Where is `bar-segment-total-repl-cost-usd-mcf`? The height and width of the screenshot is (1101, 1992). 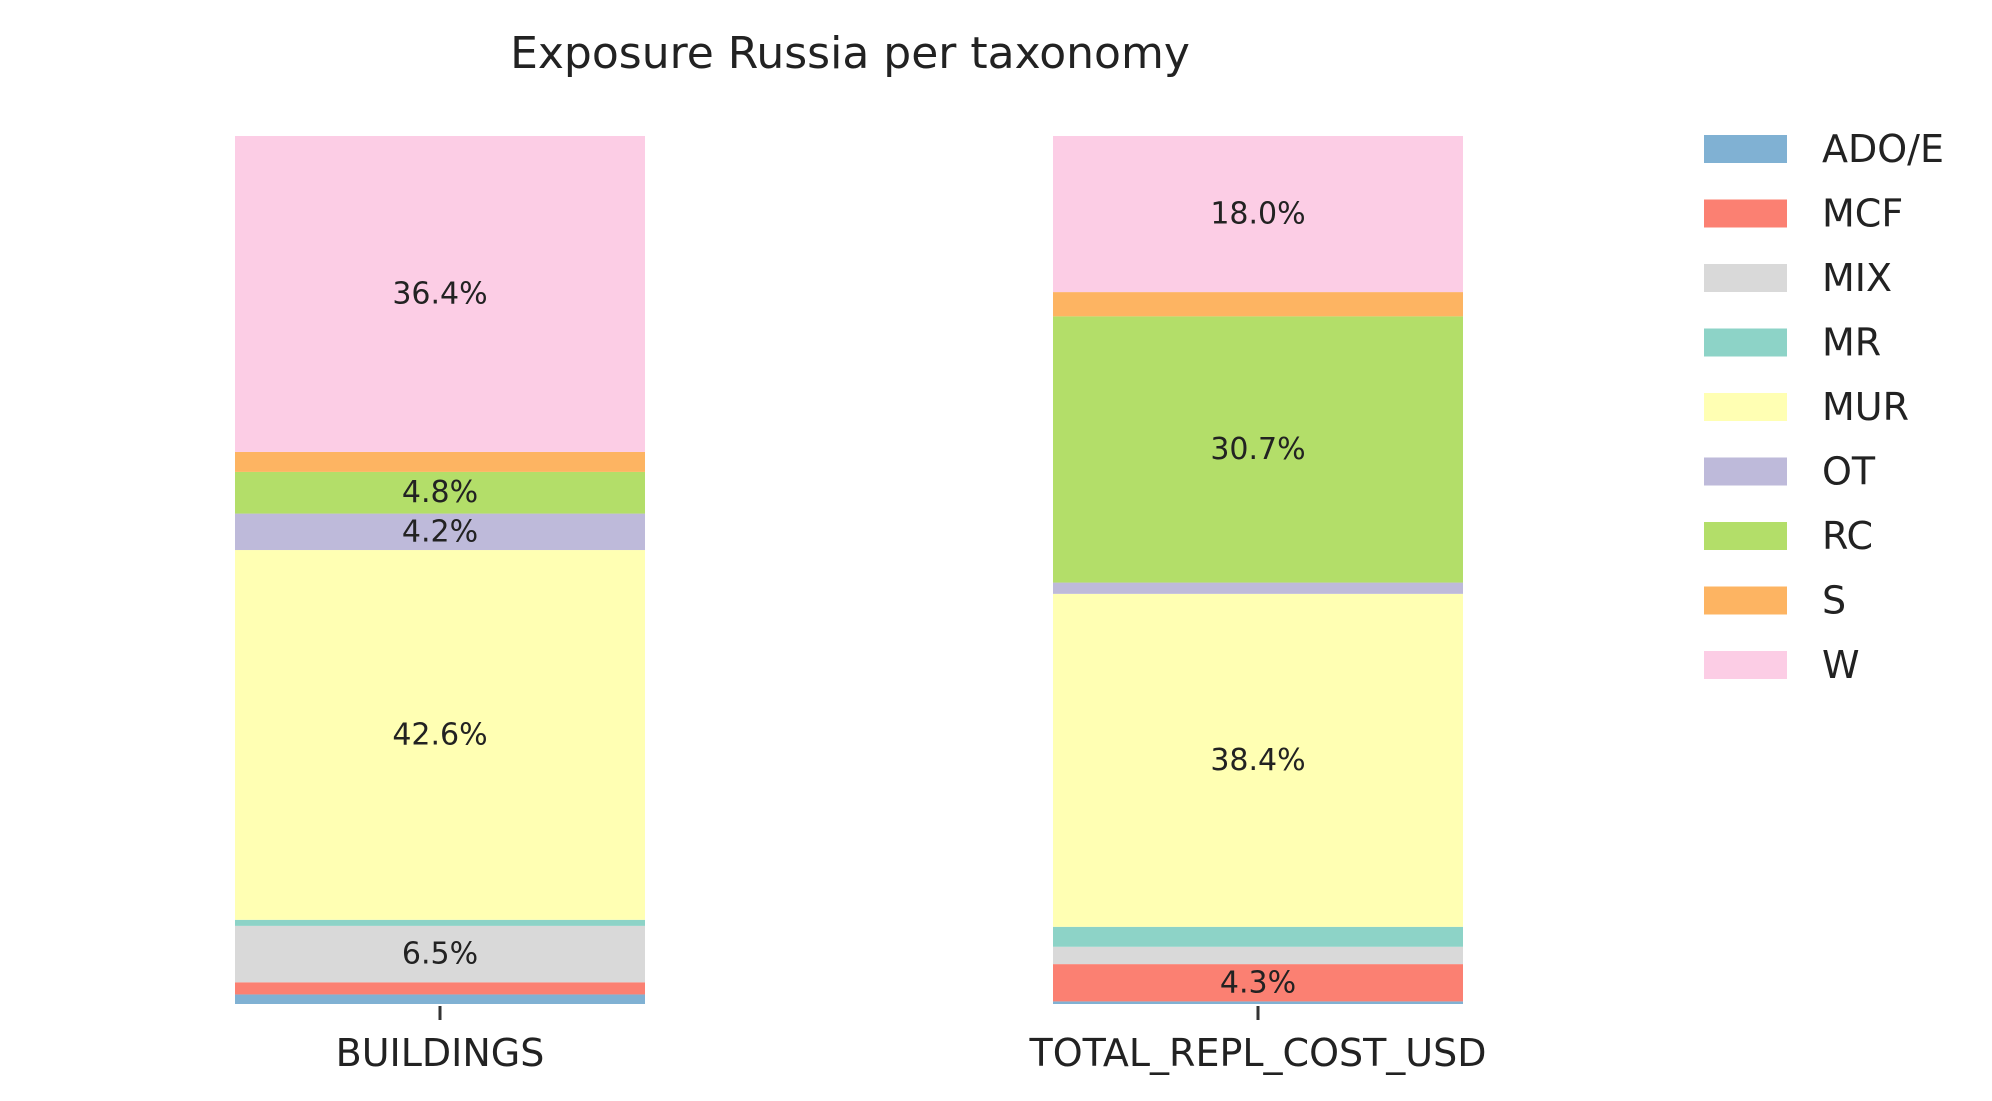
bar-segment-total-repl-cost-usd-mcf is located at coordinates (1258, 983).